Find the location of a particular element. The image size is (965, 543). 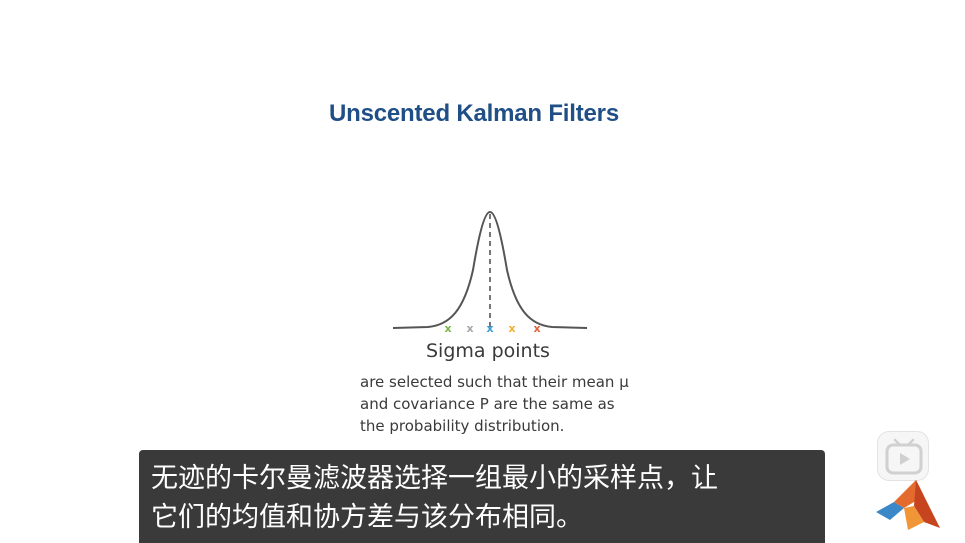

subtitle-box: 无迹的卡尔曼滤波器选择一组最小的采样点，让 它们的均值和协方差与该分布相同。 is located at coordinates (482, 496).